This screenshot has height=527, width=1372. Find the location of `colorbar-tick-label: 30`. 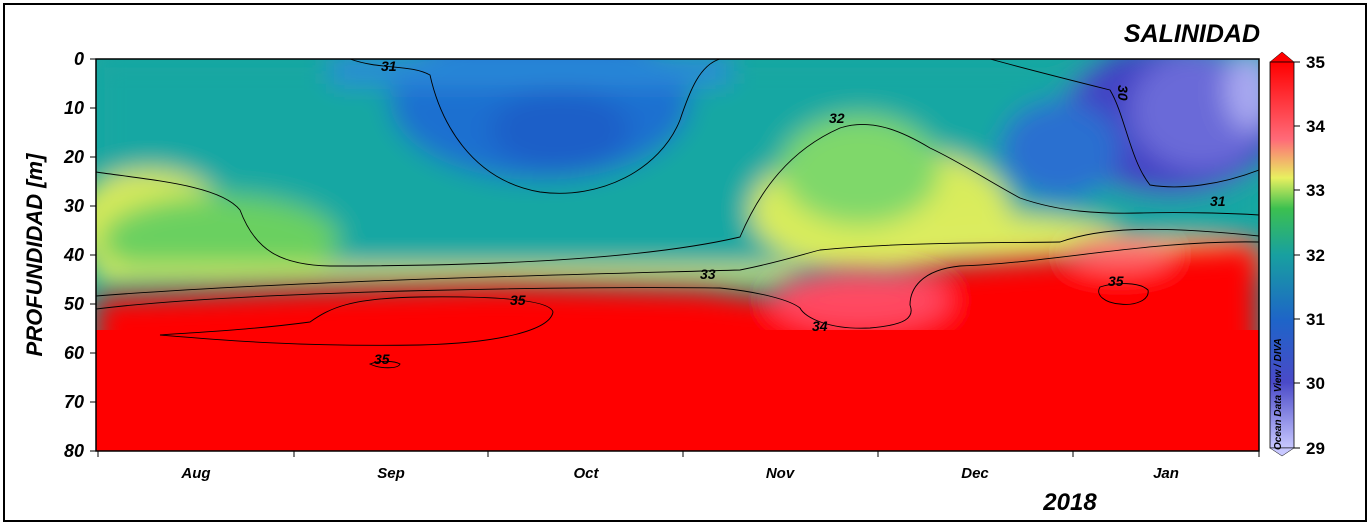

colorbar-tick-label: 30 is located at coordinates (1315, 383).